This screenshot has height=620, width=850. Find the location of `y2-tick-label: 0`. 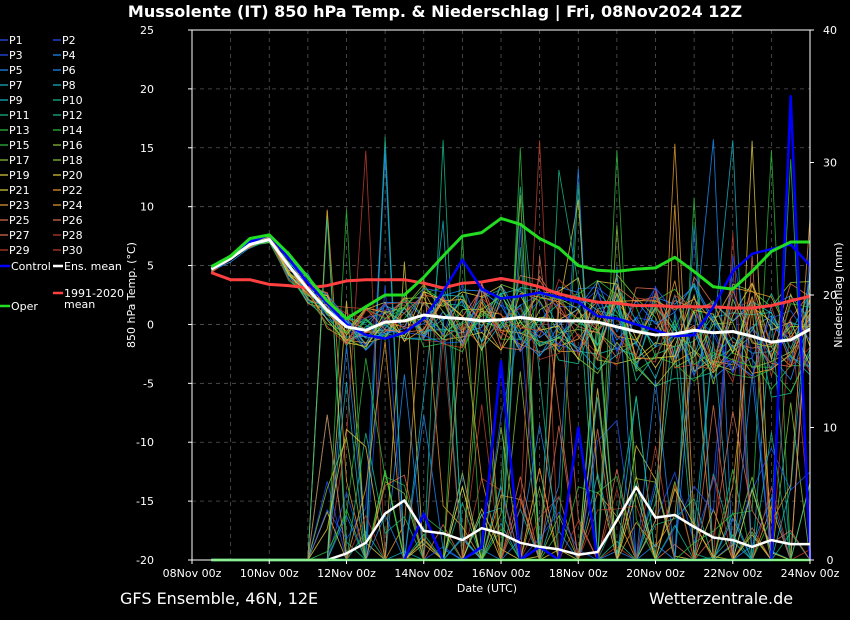

y2-tick-label: 0 is located at coordinates (830, 560).